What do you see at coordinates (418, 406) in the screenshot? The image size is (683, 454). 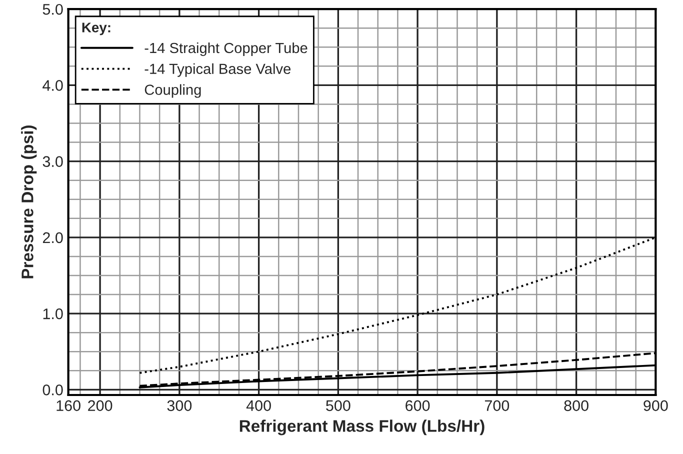 I see `x-tick-label: 600` at bounding box center [418, 406].